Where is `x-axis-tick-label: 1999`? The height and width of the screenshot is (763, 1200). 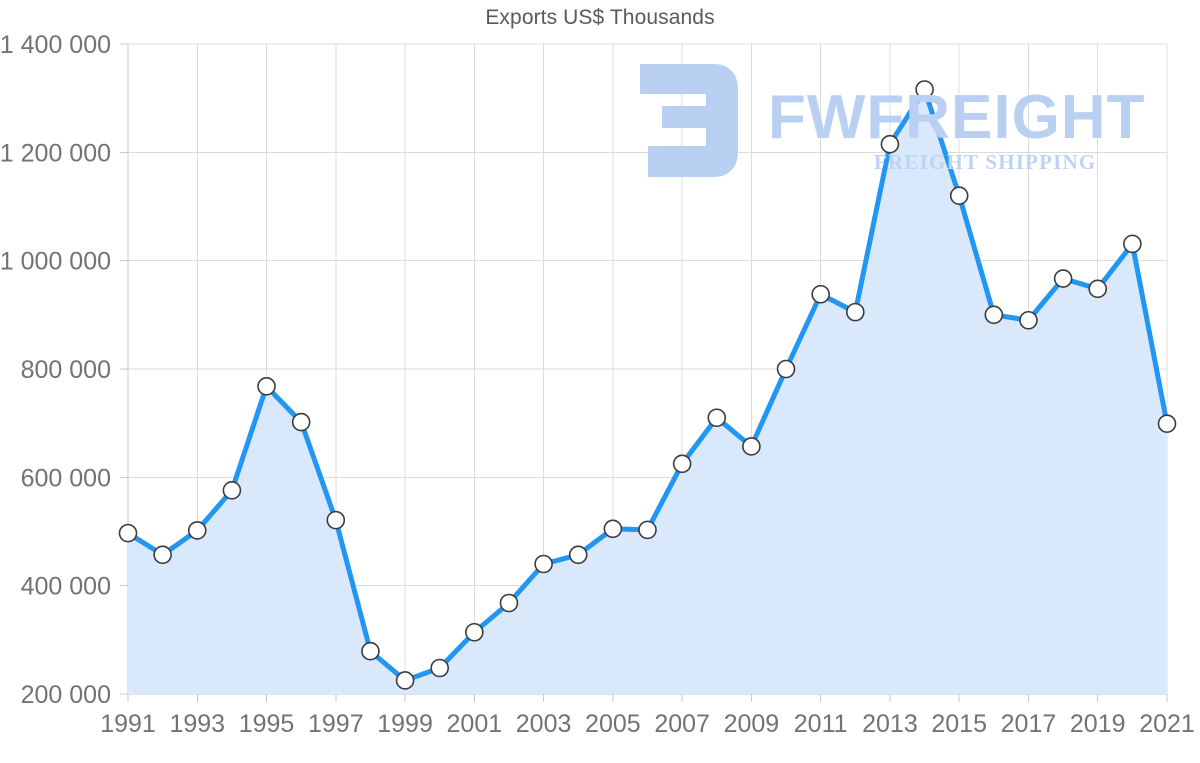
x-axis-tick-label: 1999 is located at coordinates (405, 724).